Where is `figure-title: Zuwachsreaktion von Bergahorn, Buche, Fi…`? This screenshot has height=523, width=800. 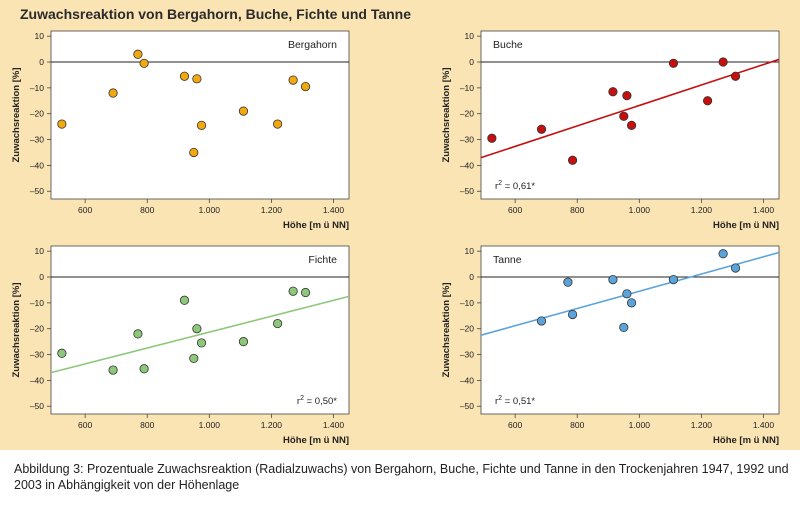
figure-title: Zuwachsreaktion von Bergahorn, Buche, Fi… is located at coordinates (216, 14).